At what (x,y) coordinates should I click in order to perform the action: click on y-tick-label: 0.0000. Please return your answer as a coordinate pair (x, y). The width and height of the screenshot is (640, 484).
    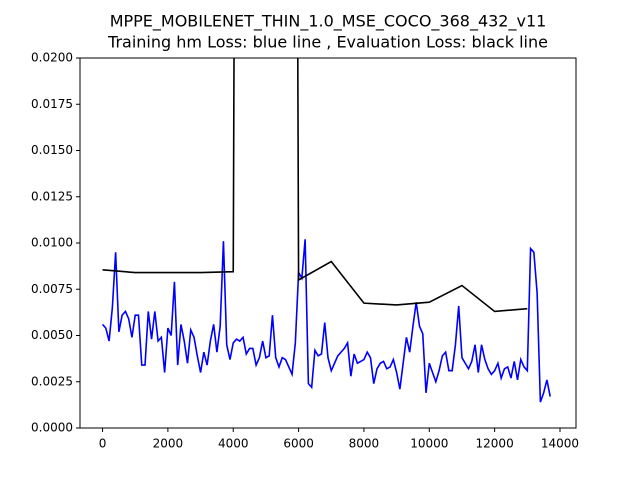
    Looking at the image, I should click on (52, 428).